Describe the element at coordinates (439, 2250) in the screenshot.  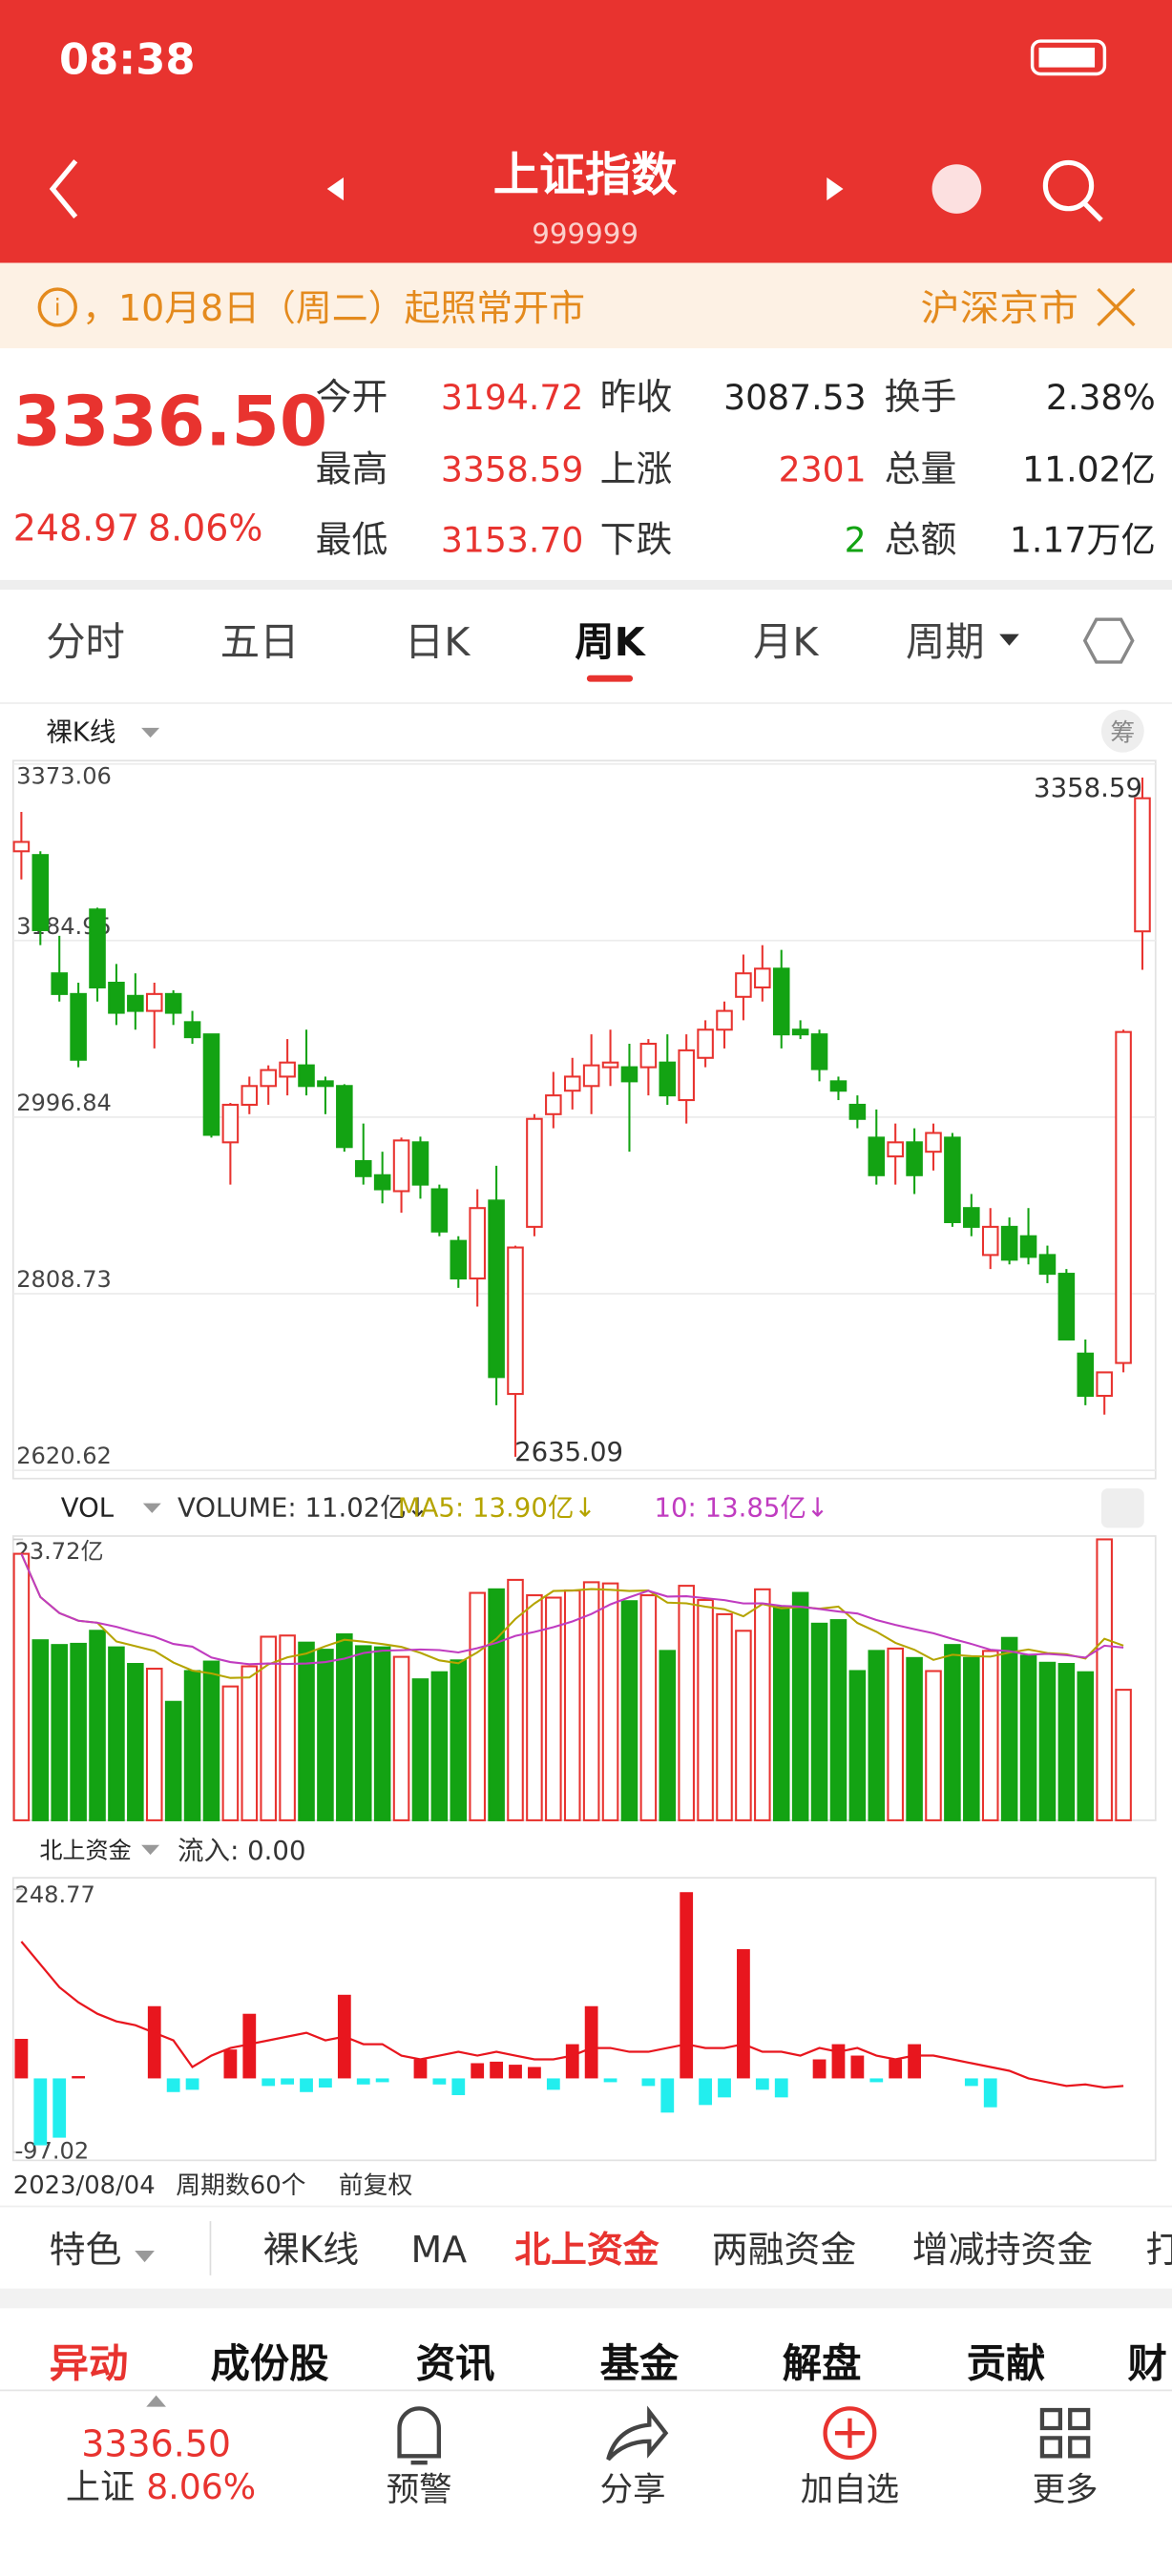
I see `indicator-tab: MA` at that location.